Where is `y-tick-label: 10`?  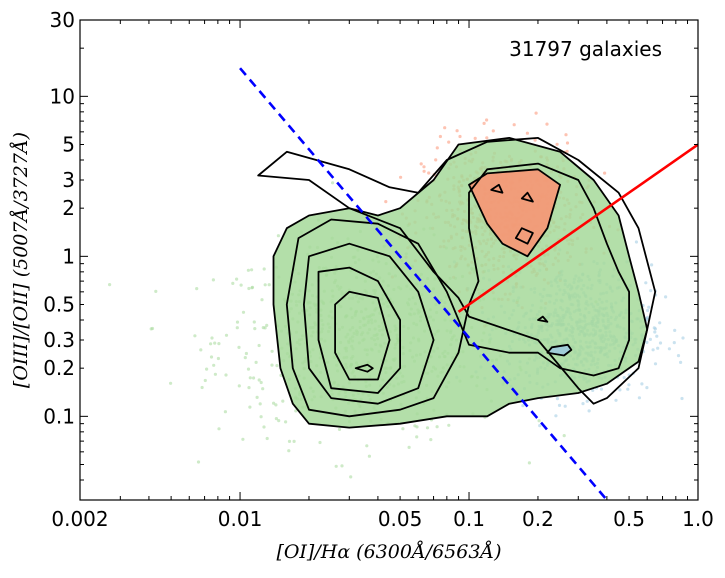
y-tick-label: 10 is located at coordinates (62, 96).